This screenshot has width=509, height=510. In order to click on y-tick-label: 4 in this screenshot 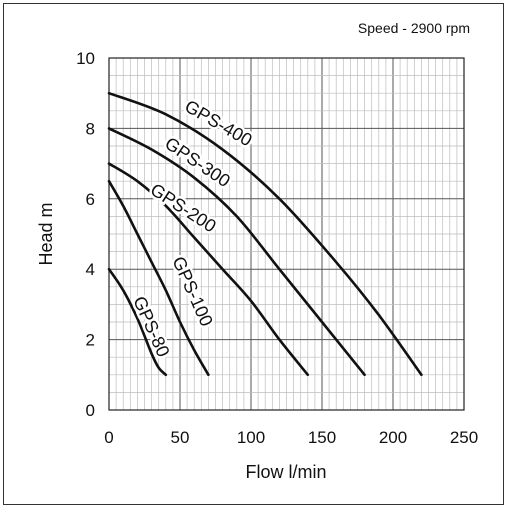, I will do `click(90, 269)`.